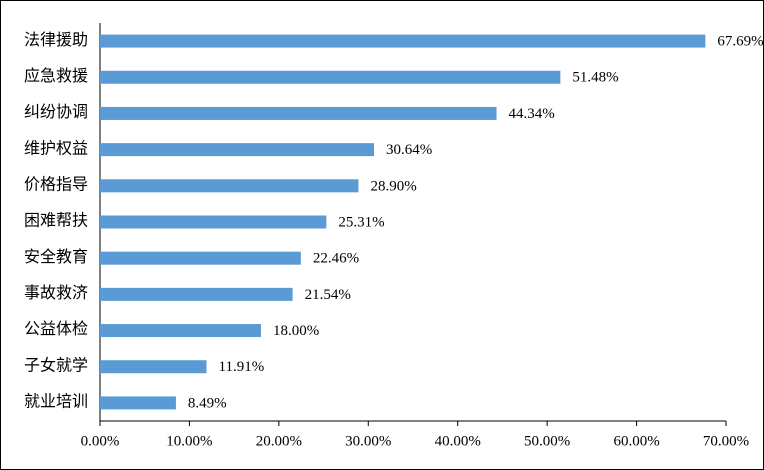 The image size is (764, 470). Describe the element at coordinates (56, 402) in the screenshot. I see `y-tick-label: 就业培训` at that location.